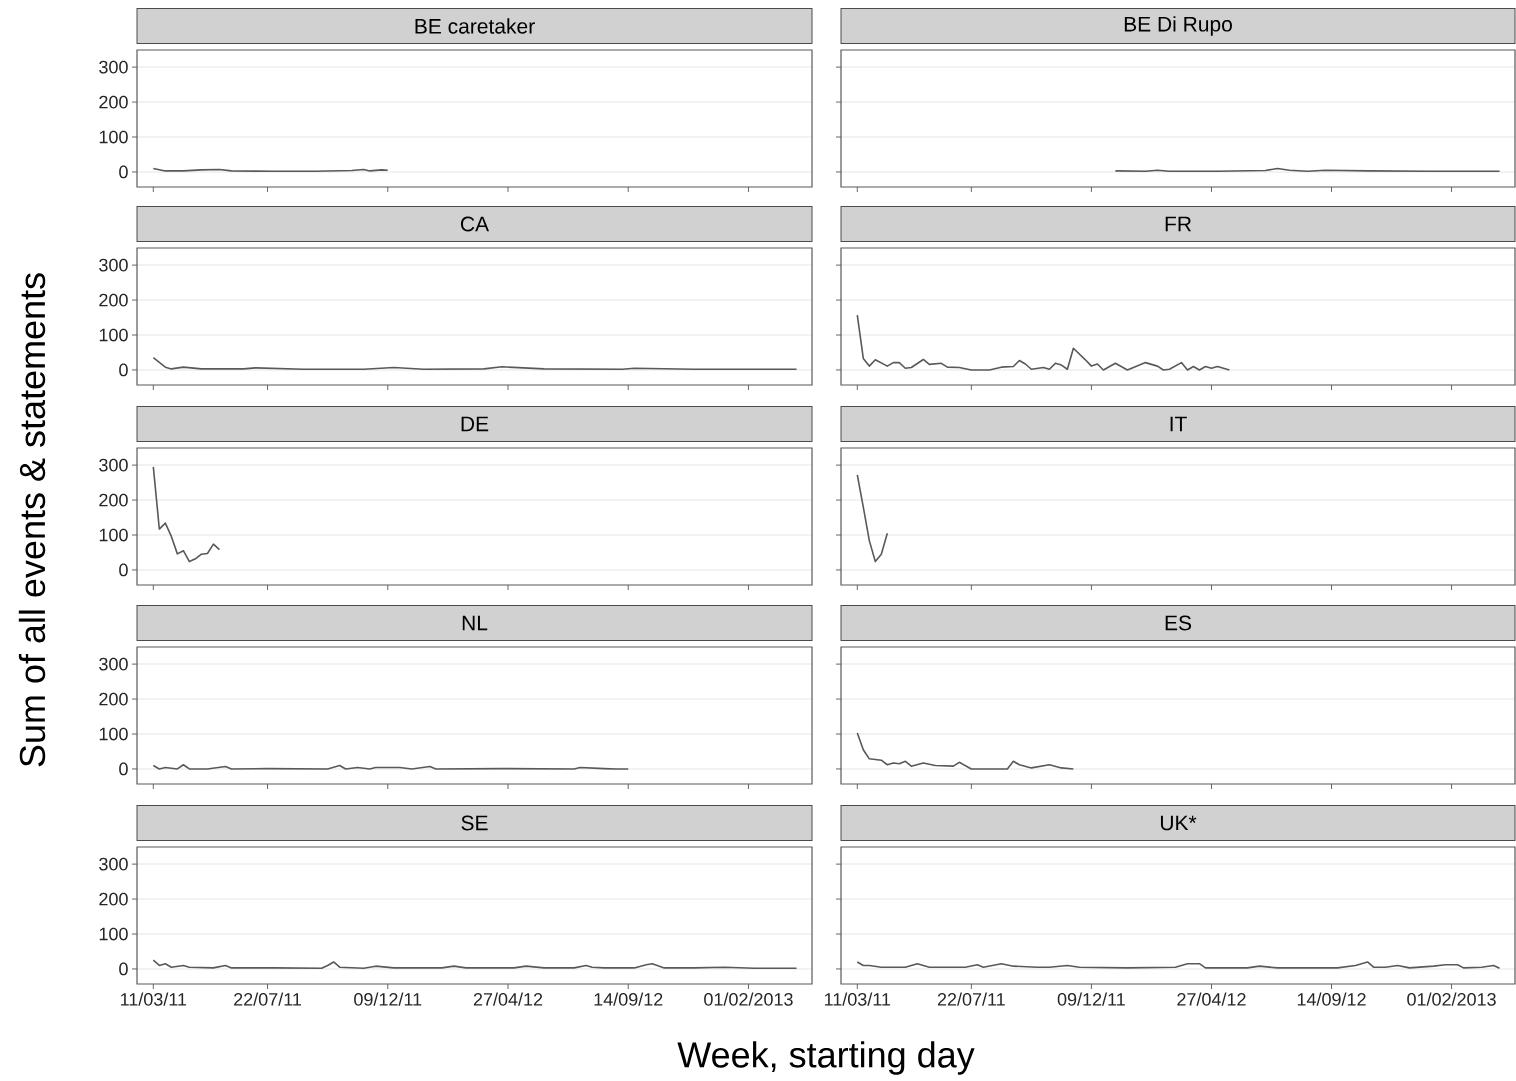  What do you see at coordinates (475, 26) in the screenshot?
I see `chart-title: BE caretaker` at bounding box center [475, 26].